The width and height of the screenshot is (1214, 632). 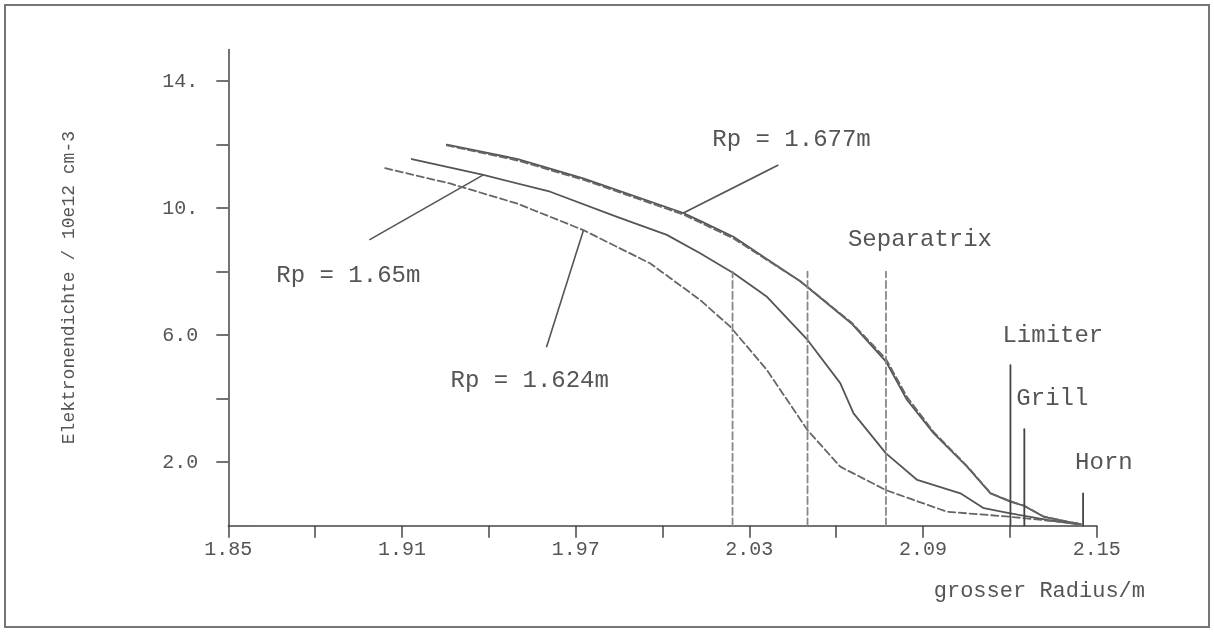 What do you see at coordinates (919, 240) in the screenshot?
I see `annotation: Separatrix` at bounding box center [919, 240].